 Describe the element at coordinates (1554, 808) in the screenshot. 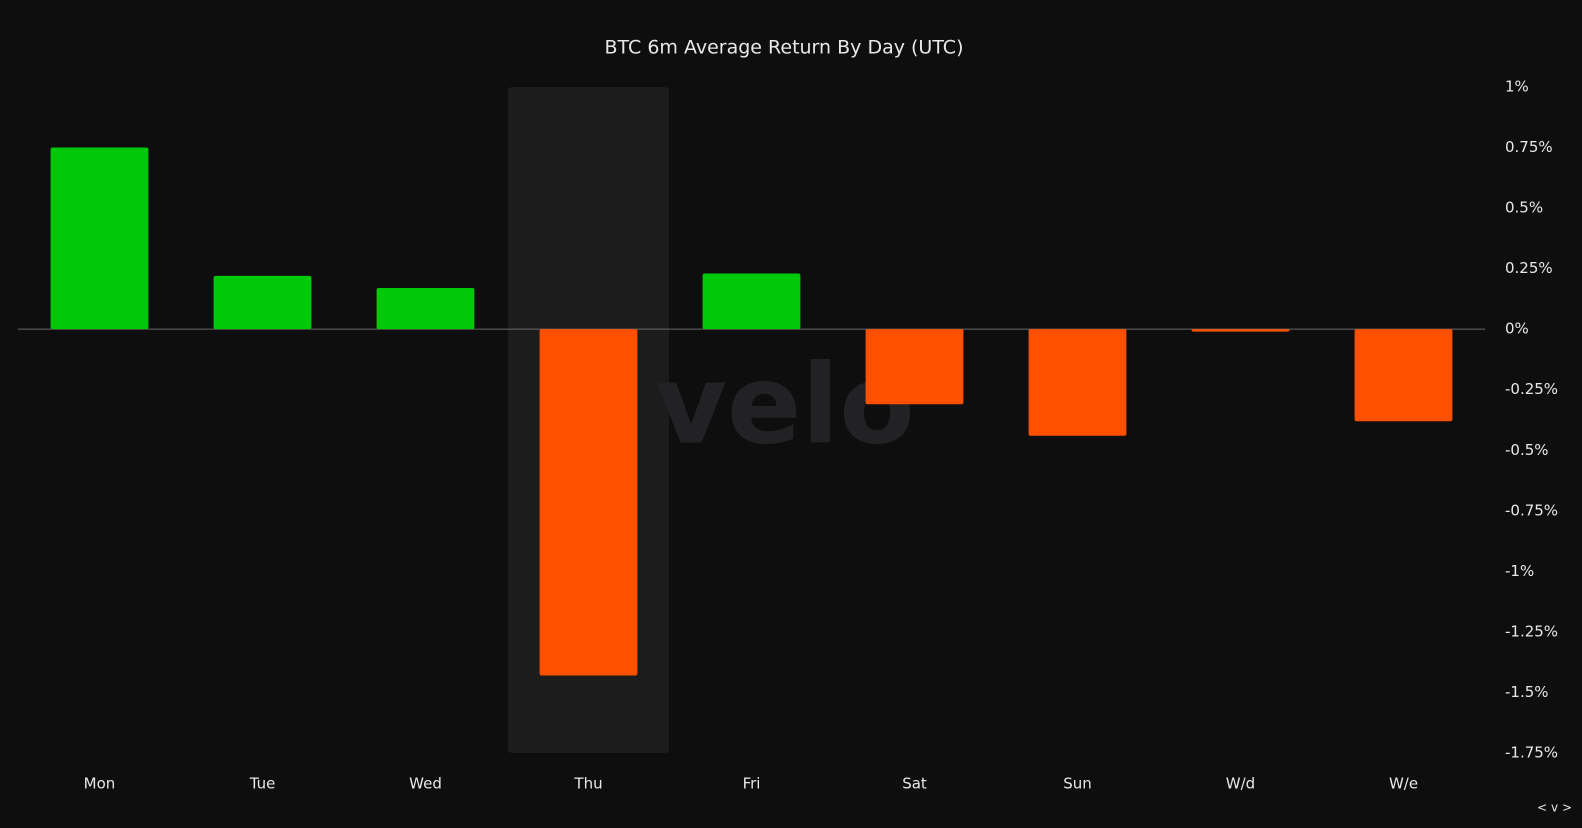

I see `nav-control: < v >` at that location.